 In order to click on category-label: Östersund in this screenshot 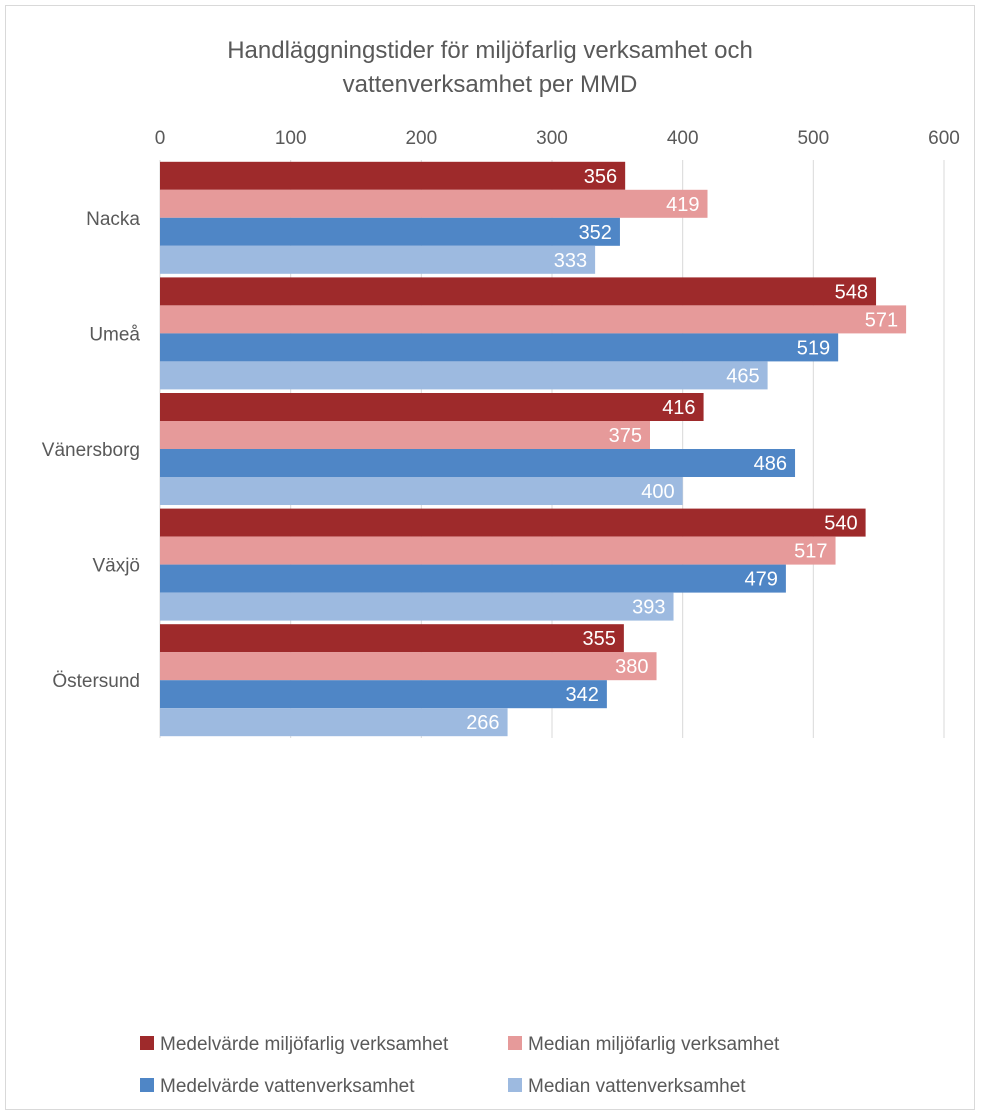, I will do `click(96, 681)`.